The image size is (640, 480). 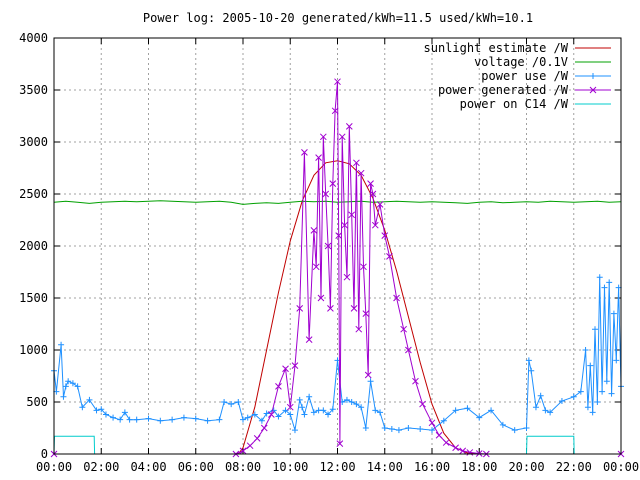 I want to click on voltage-0-1v-line, so click(x=337, y=202).